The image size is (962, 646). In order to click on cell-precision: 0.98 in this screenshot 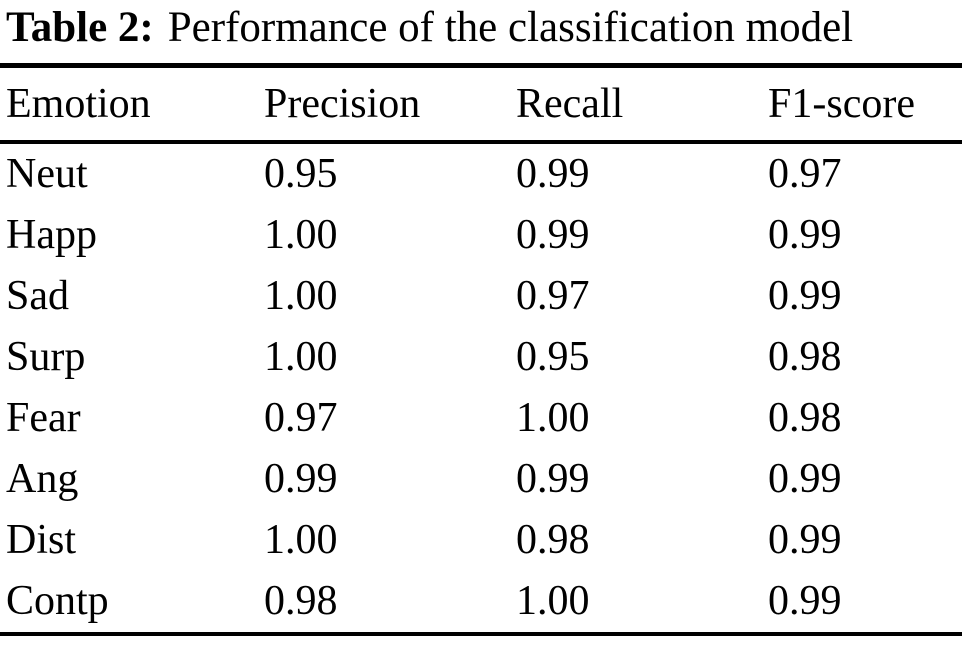, I will do `click(301, 601)`.